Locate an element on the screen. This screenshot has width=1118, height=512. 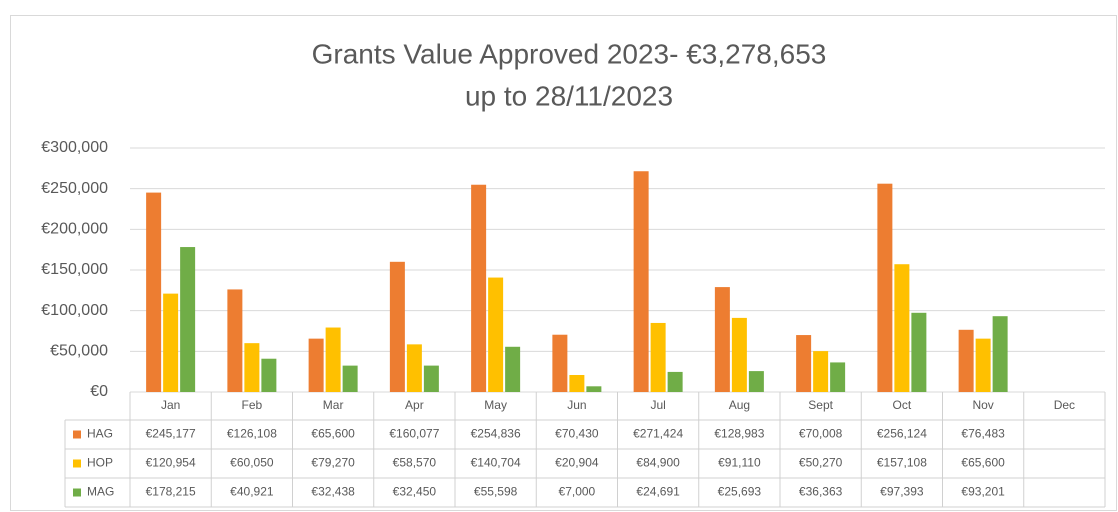
y-tick-label: €50,000 is located at coordinates (79, 351).